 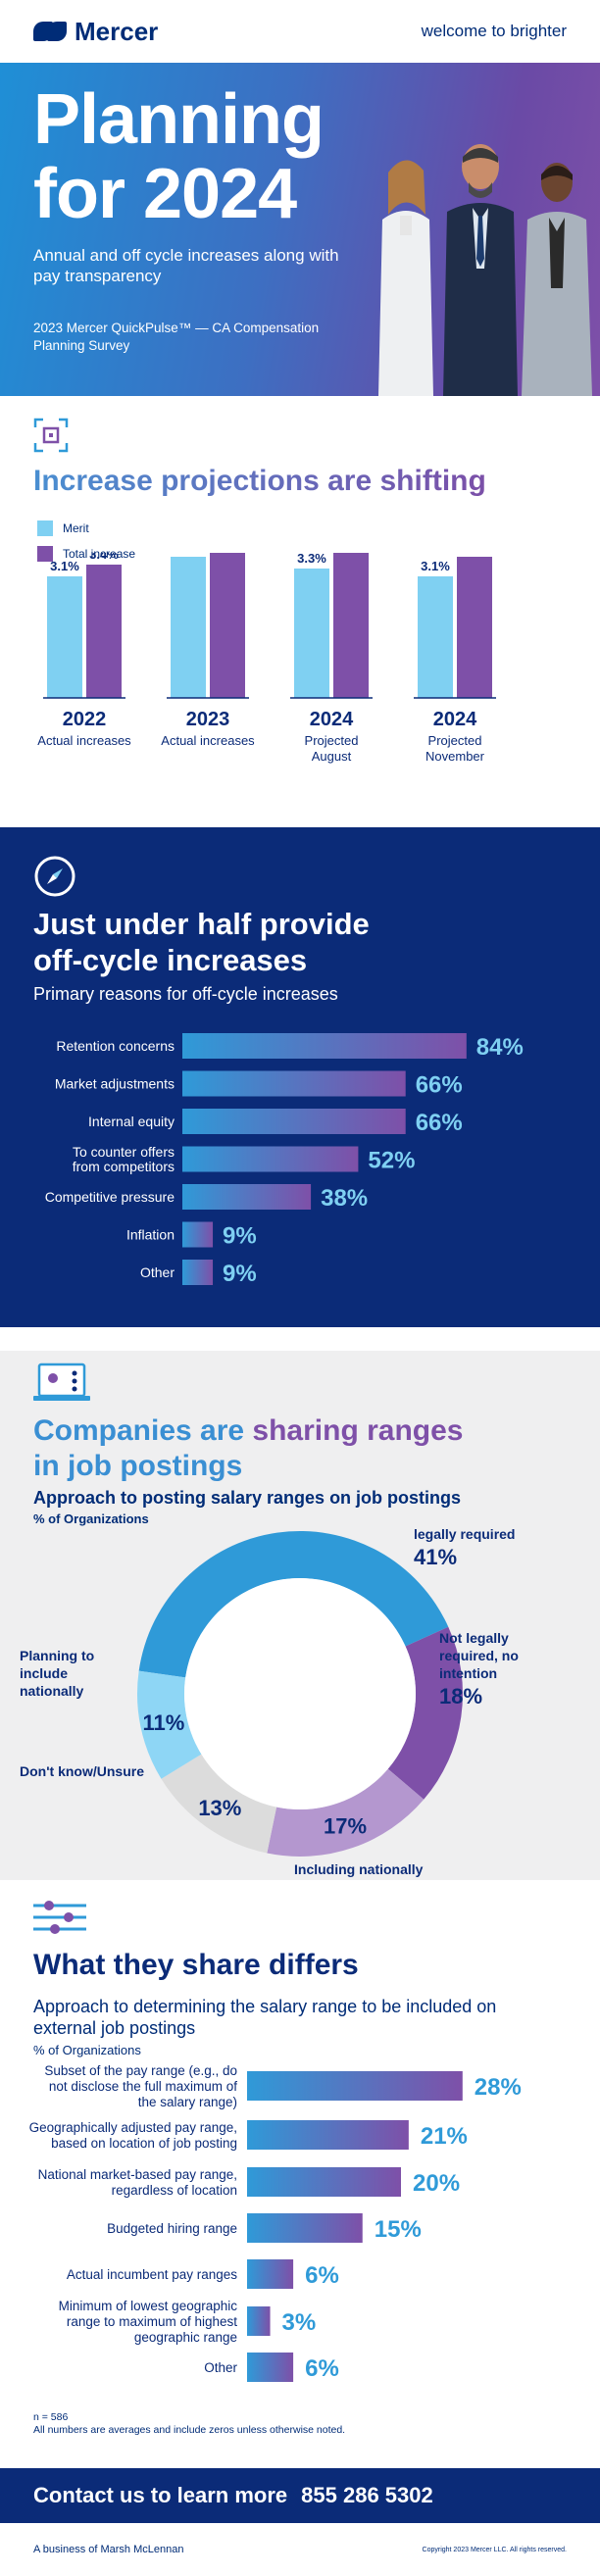 What do you see at coordinates (322, 2368) in the screenshot?
I see `approach-value: 6%` at bounding box center [322, 2368].